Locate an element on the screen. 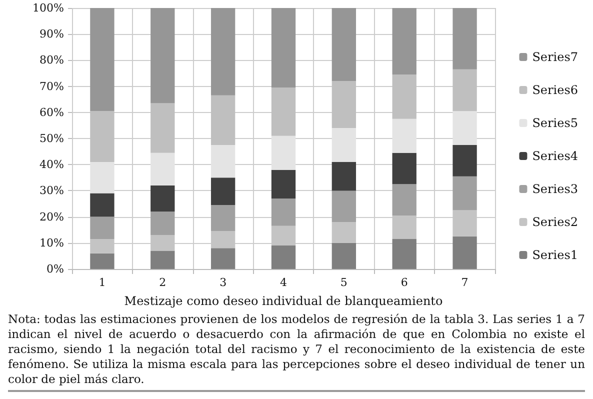  y-tick-label: 80% is located at coordinates (52, 60).